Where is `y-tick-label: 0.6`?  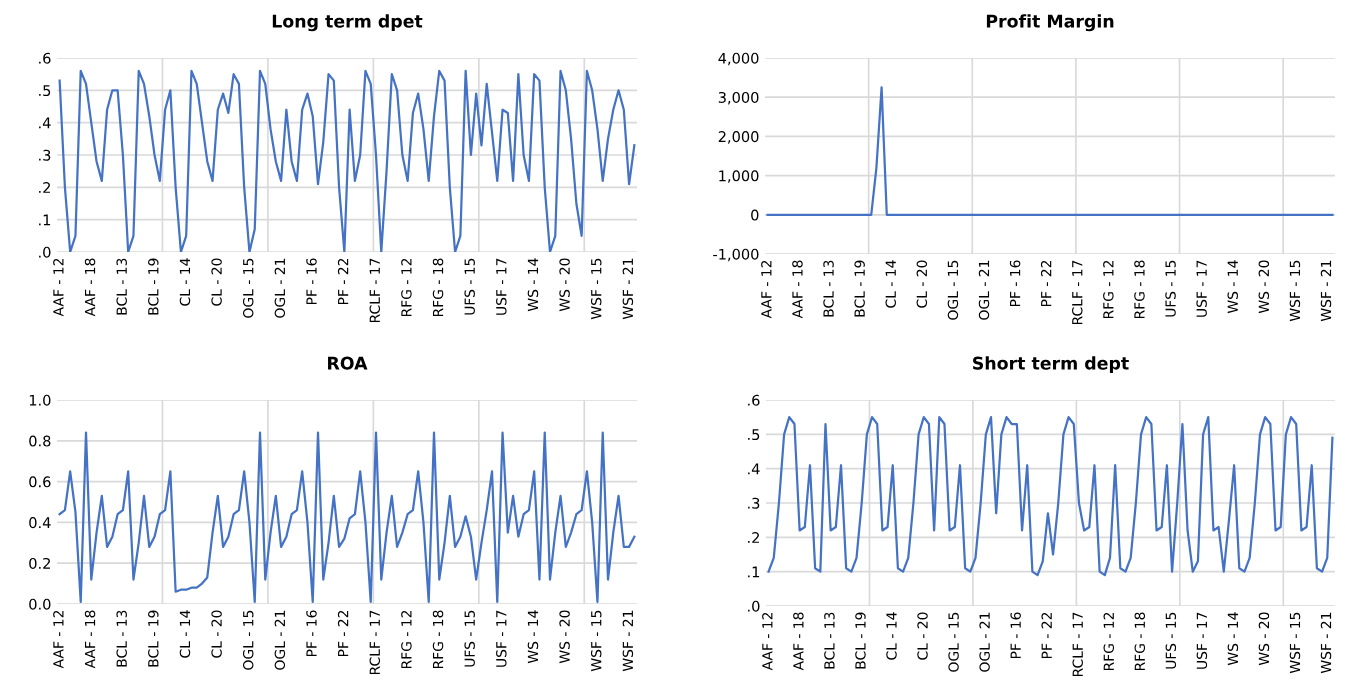 y-tick-label: 0.6 is located at coordinates (40, 482).